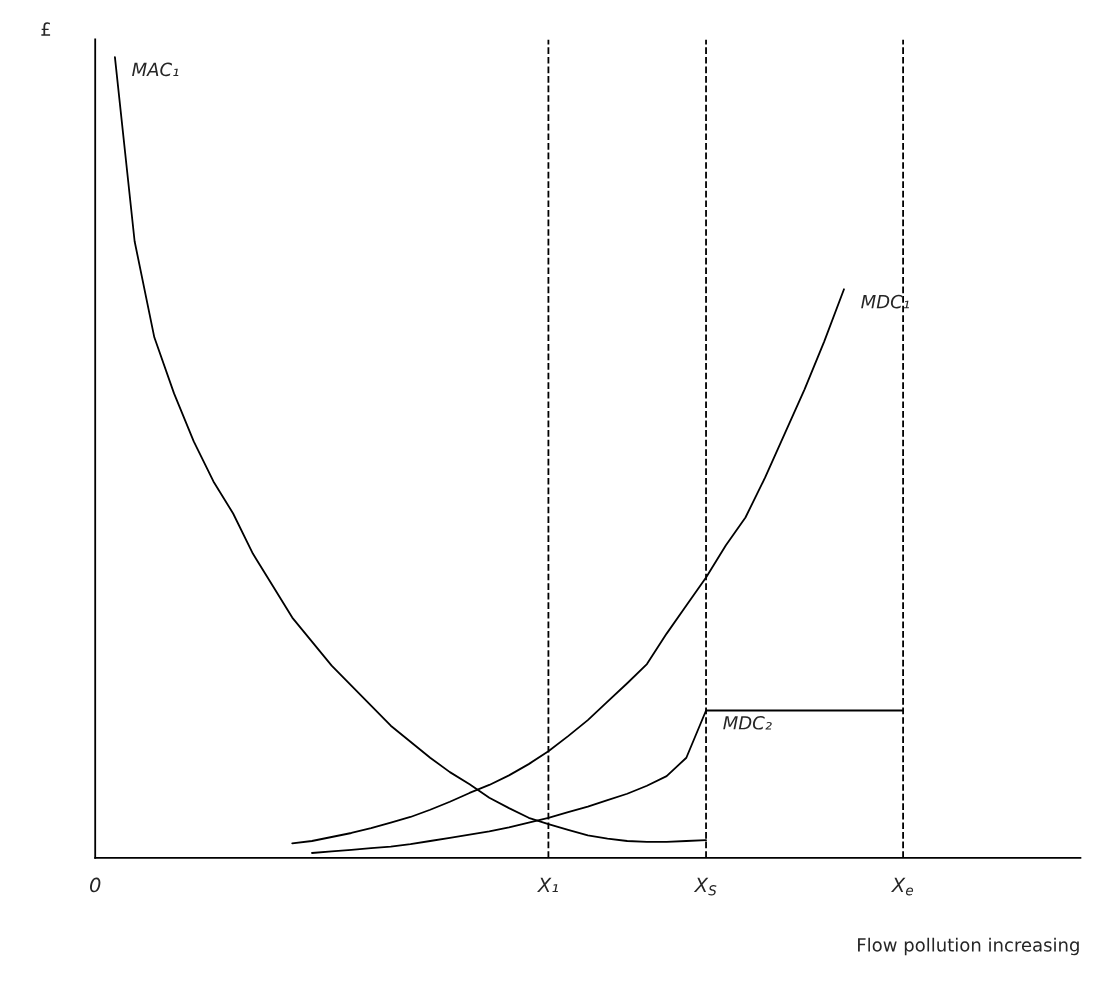  I want to click on series-label: MAC₁, so click(155, 69).